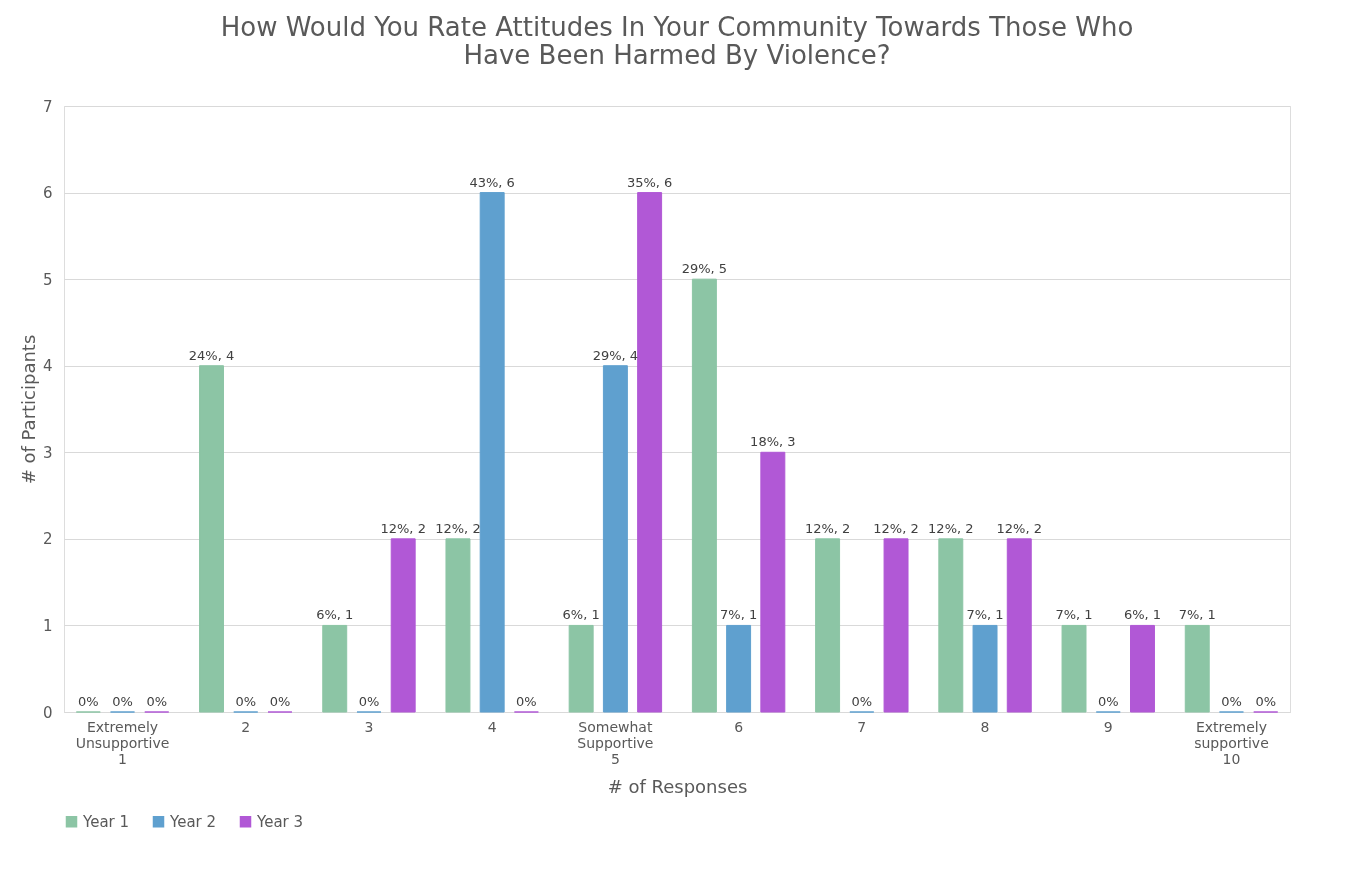 This screenshot has width=1364, height=895. What do you see at coordinates (122, 742) in the screenshot?
I see `x-tick-label: Extremely Unsupportive 1` at bounding box center [122, 742].